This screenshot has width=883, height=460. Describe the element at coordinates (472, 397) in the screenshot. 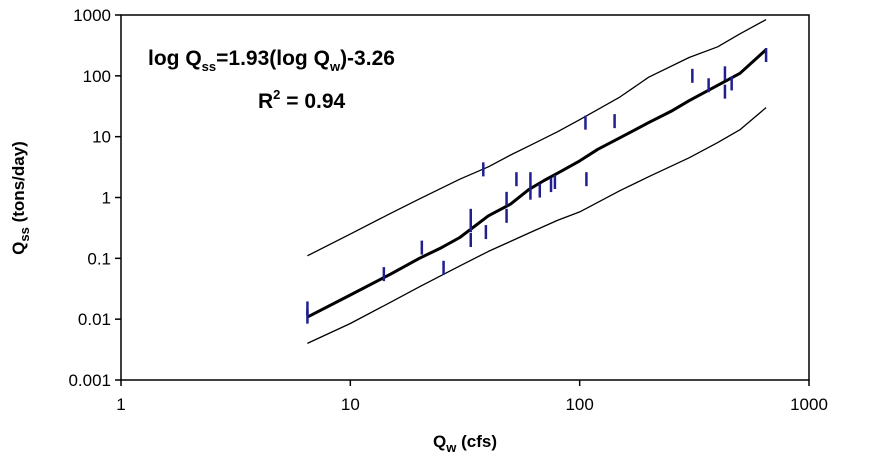

I see `x-axis: 1 10 100 1000` at that location.